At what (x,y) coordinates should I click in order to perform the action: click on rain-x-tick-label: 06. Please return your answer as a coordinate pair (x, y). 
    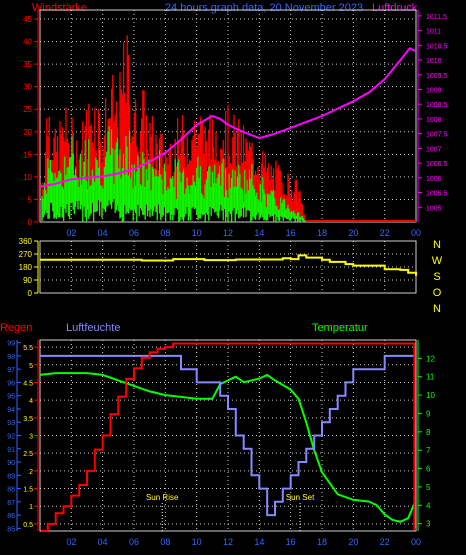
    Looking at the image, I should click on (134, 542).